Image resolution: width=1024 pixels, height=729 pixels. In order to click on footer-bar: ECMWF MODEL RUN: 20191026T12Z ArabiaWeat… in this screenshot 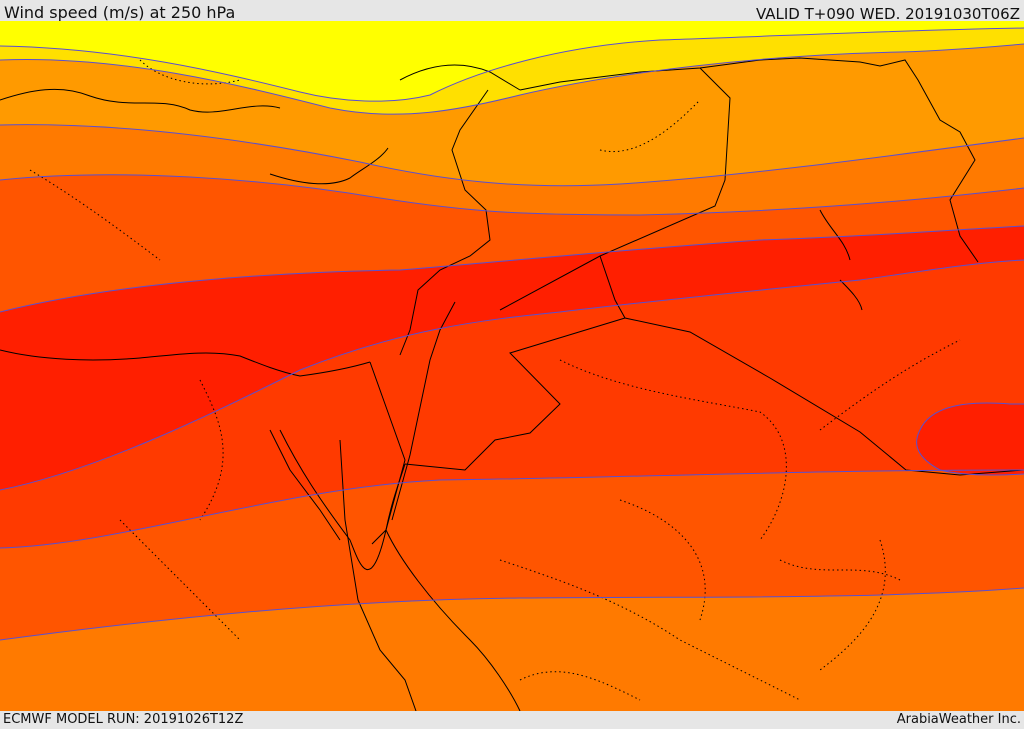, I will do `click(512, 720)`.